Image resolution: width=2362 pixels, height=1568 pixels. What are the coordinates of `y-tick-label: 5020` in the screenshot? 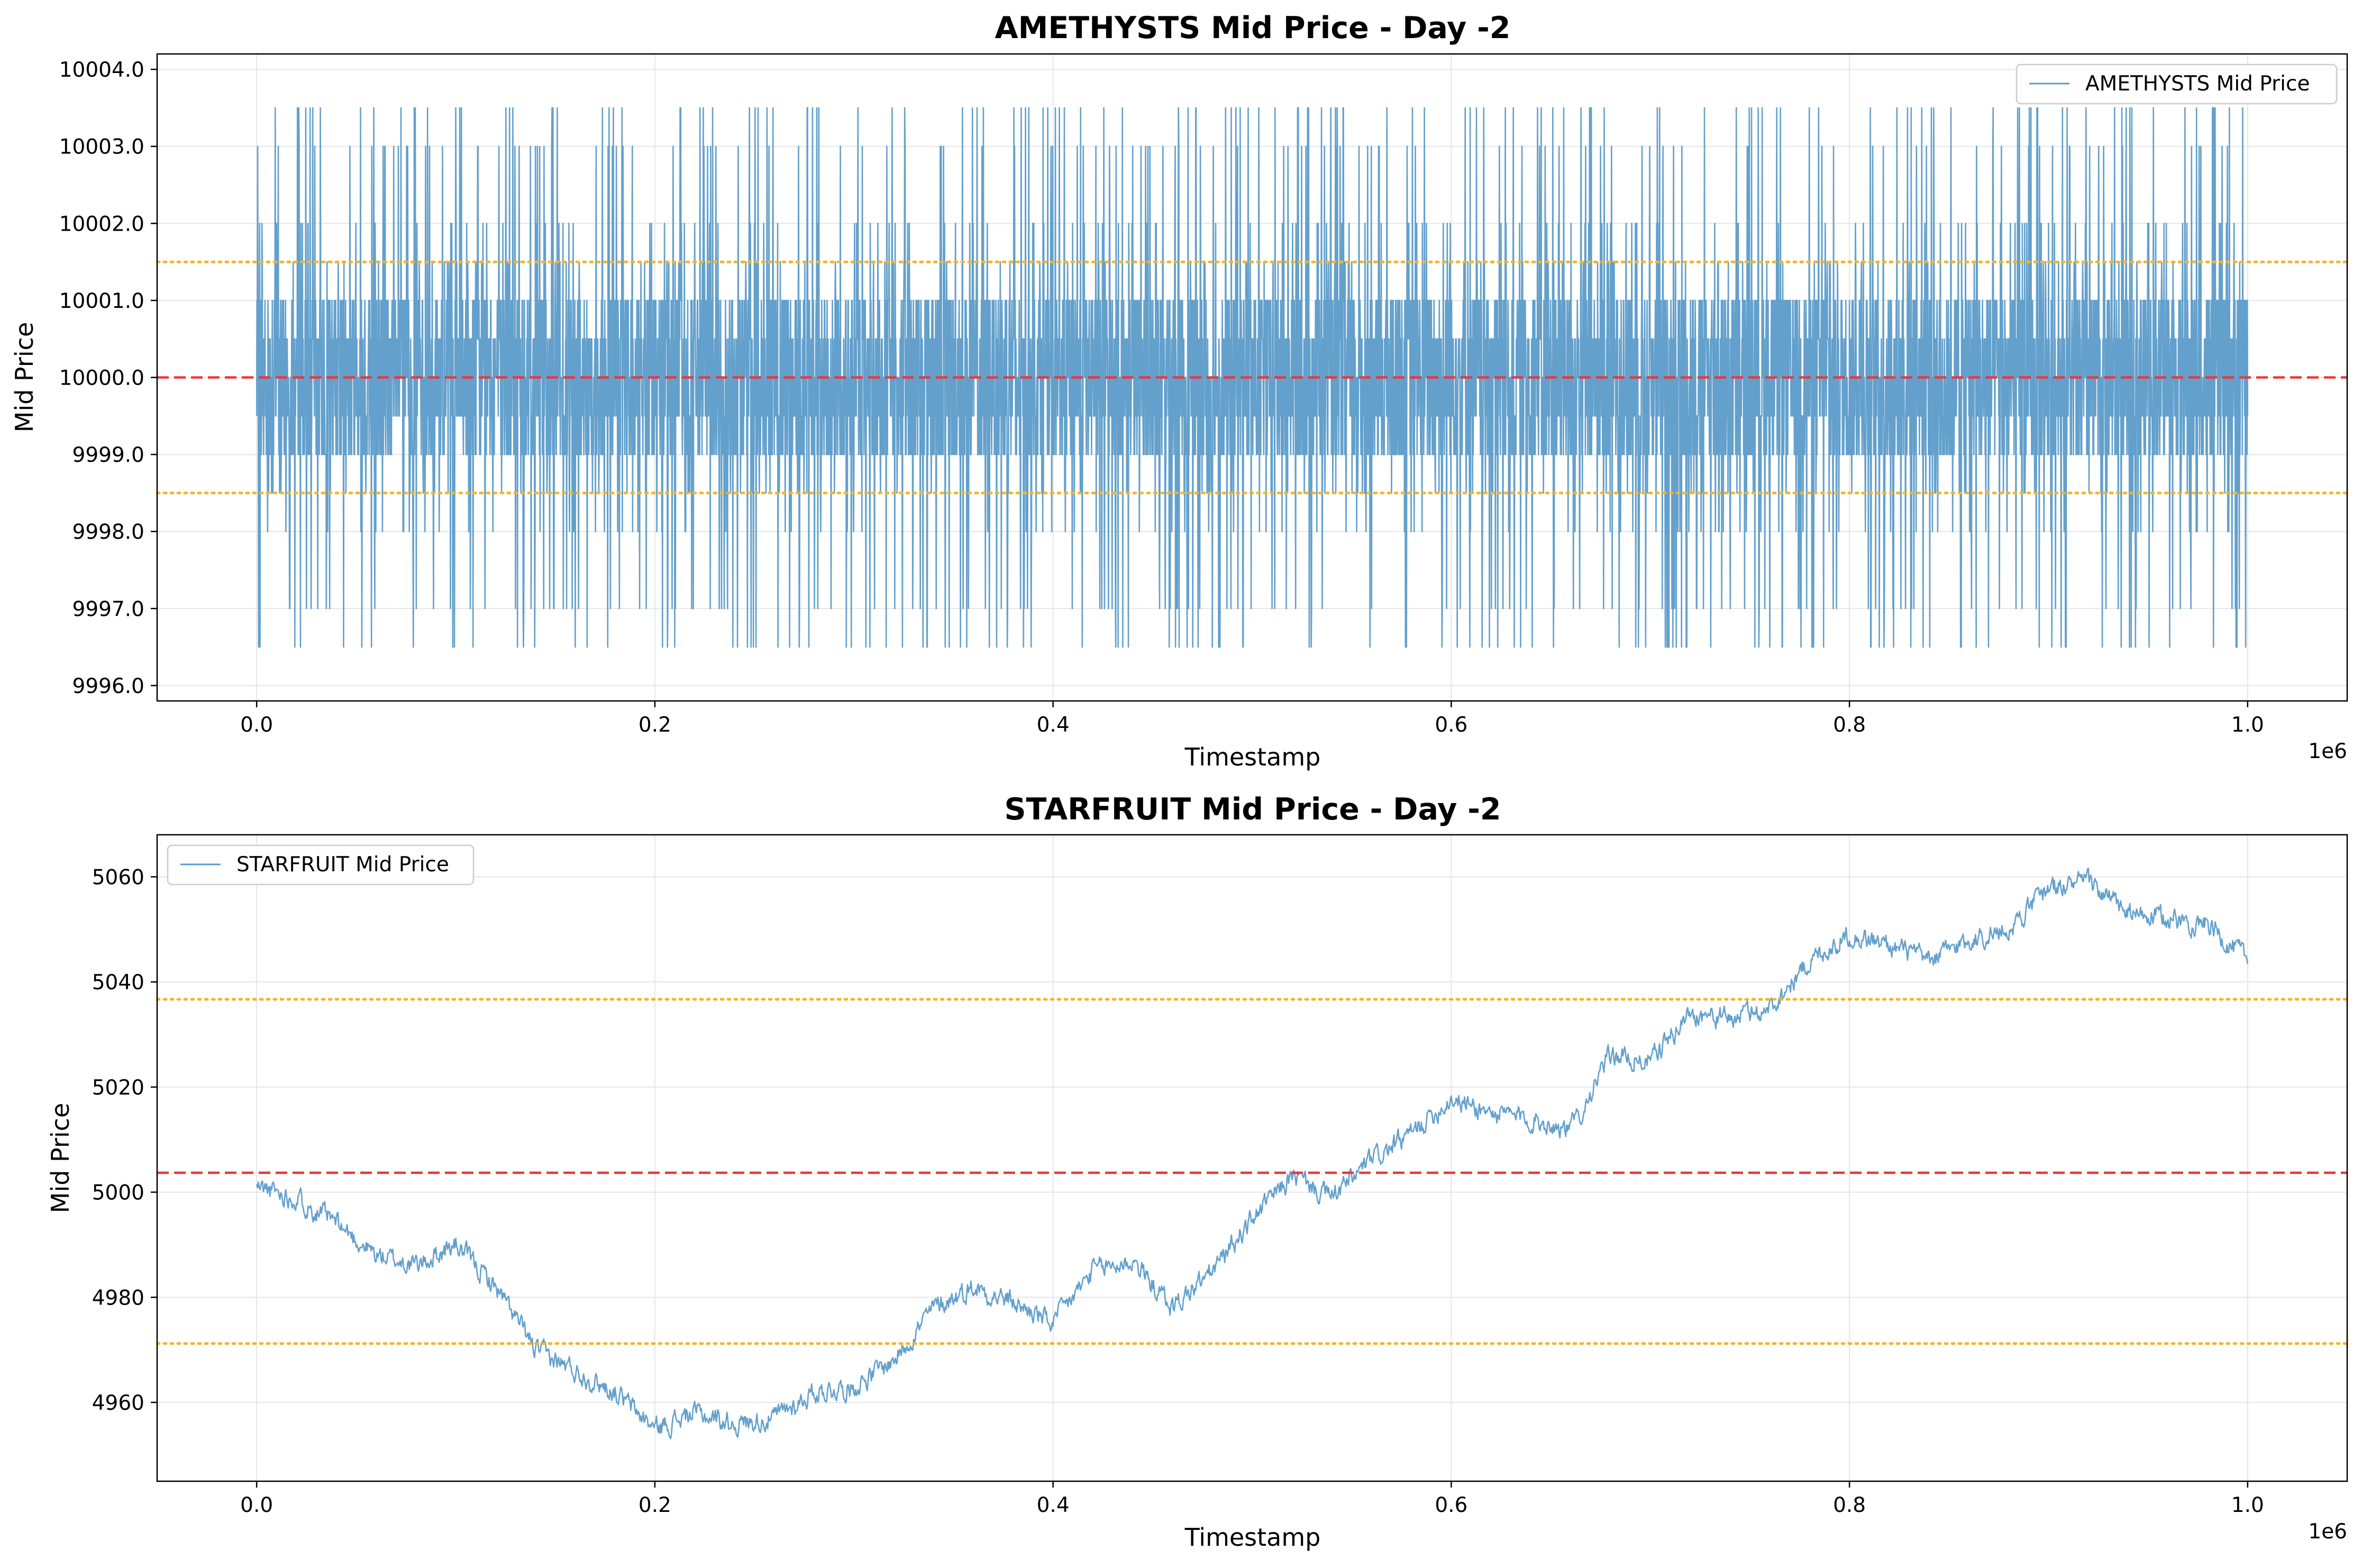 It's located at (118, 1088).